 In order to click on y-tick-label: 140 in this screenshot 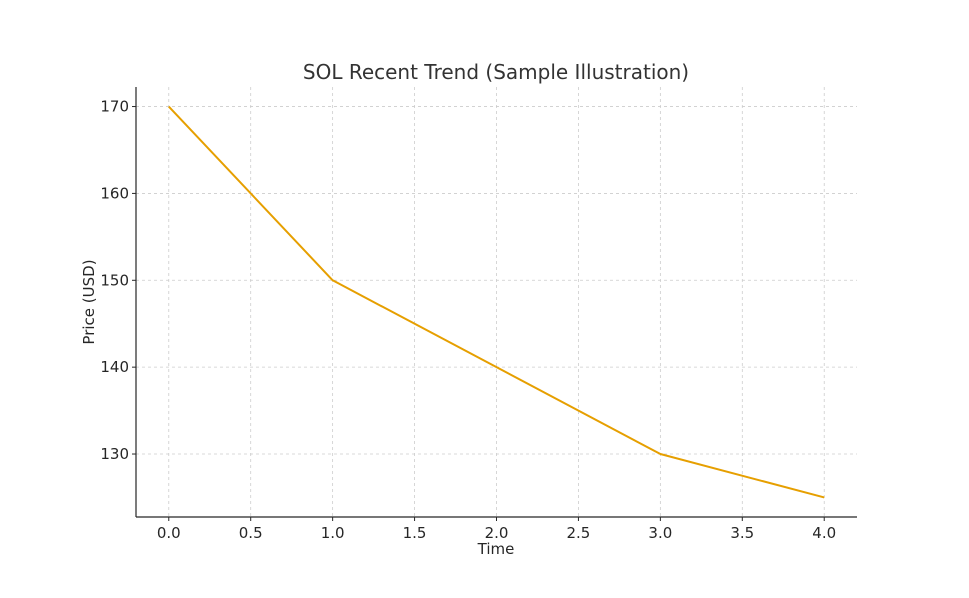, I will do `click(114, 367)`.